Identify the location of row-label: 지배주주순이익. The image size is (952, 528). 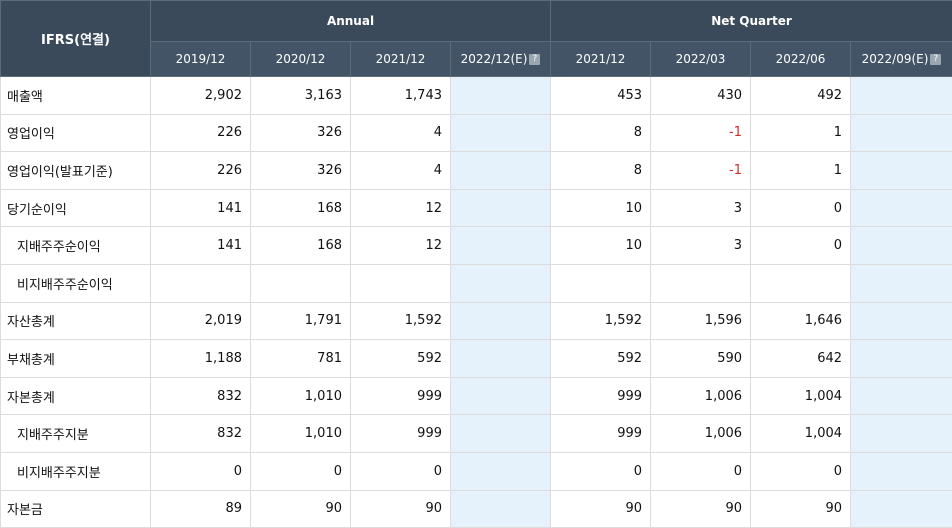
(76, 246).